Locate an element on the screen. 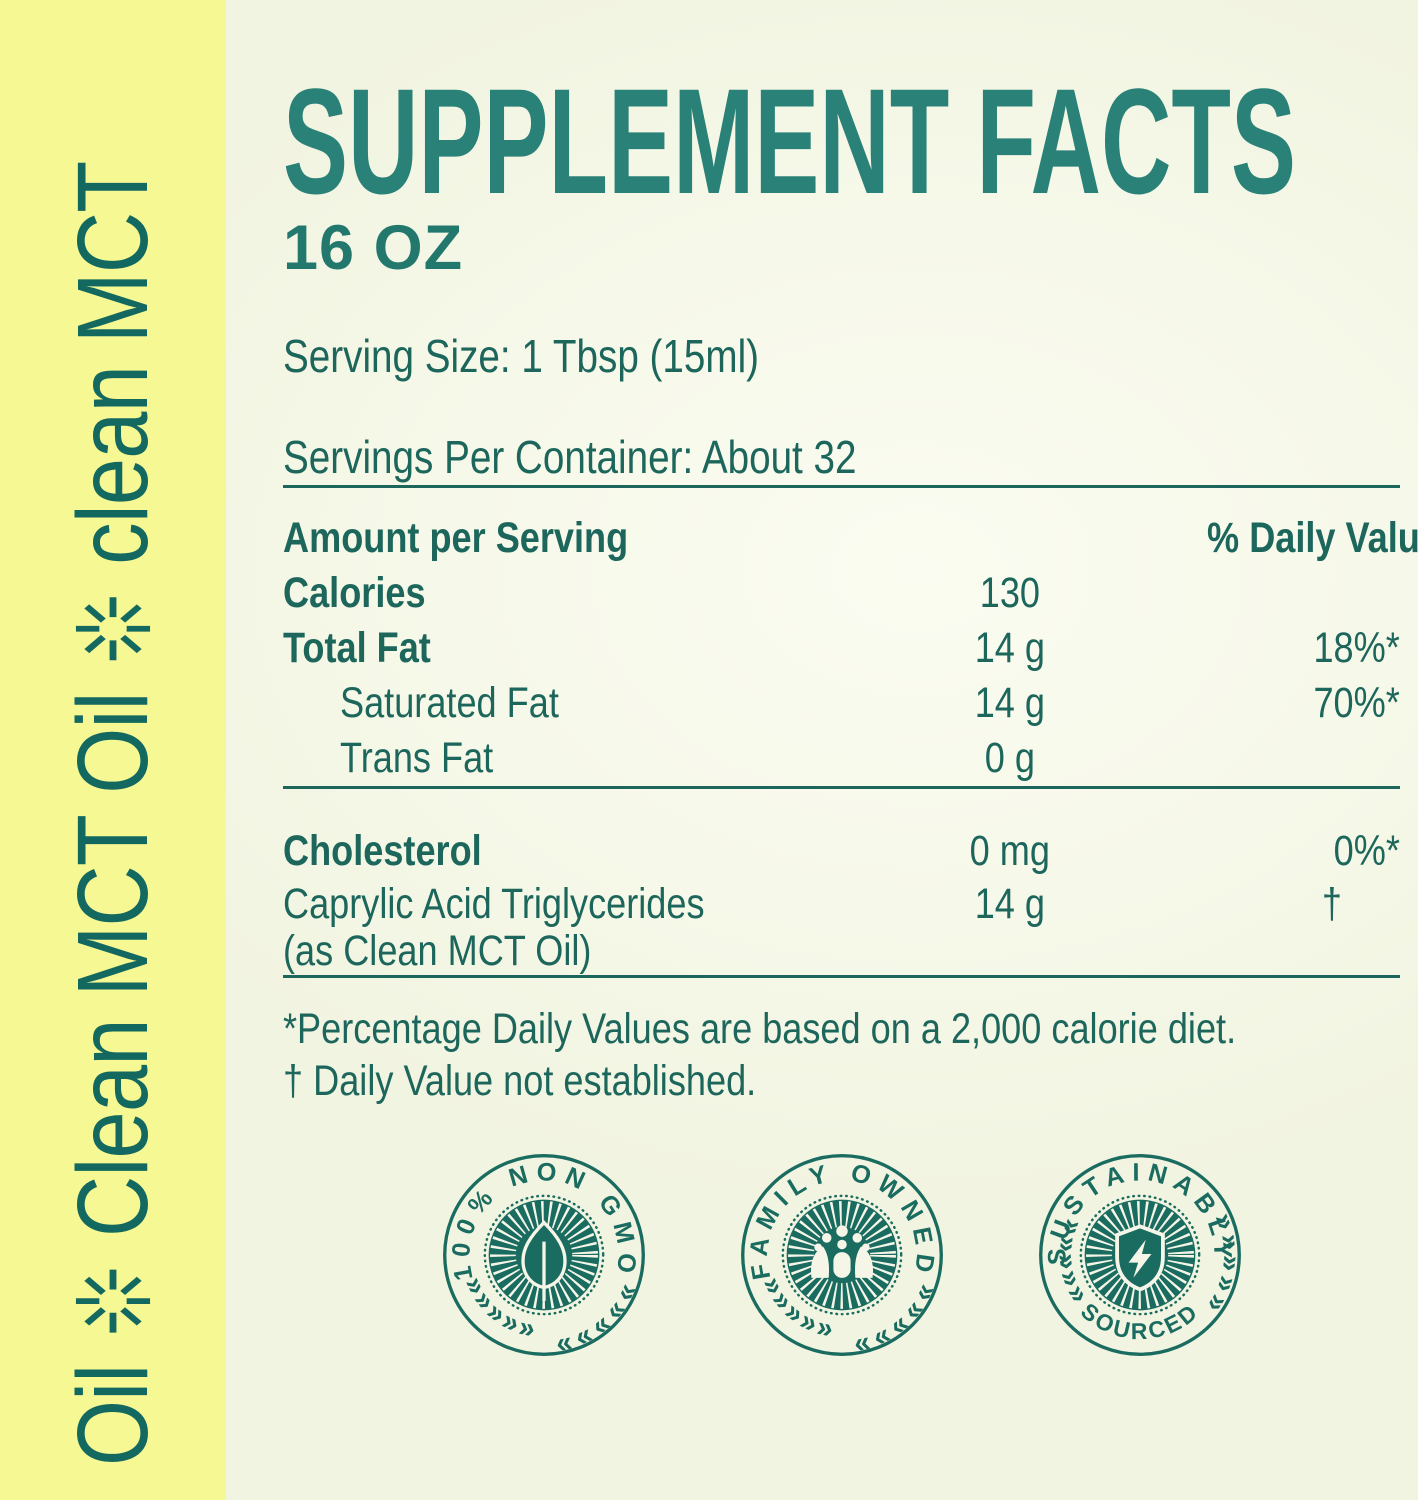  brand-word-clean-mct: clean MCT is located at coordinates (112, 363).